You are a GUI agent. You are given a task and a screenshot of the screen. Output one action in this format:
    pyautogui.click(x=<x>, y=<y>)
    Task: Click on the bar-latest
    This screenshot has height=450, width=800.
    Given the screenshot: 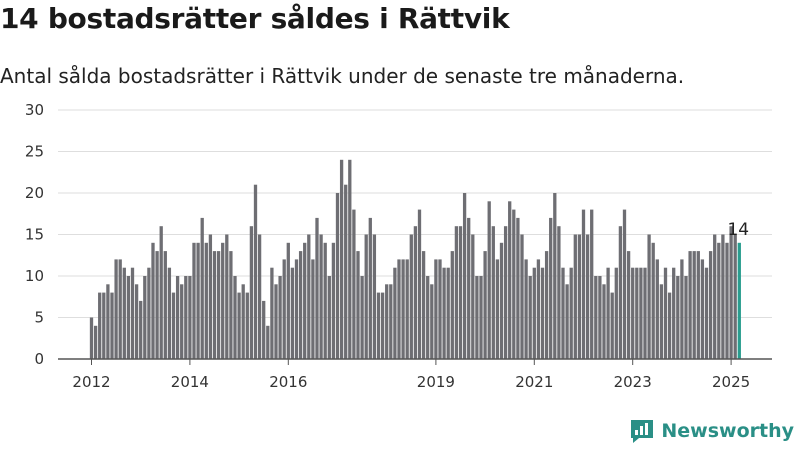 What is the action you would take?
    pyautogui.click(x=739, y=300)
    